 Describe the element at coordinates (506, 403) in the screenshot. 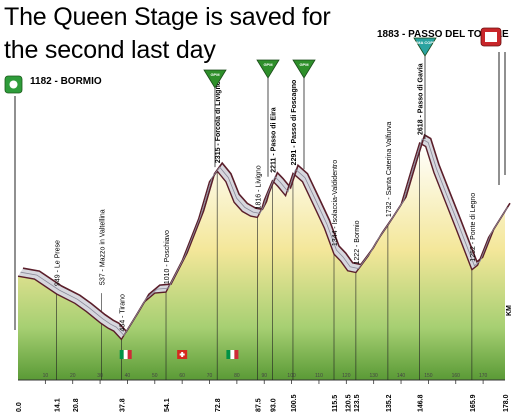

I see `km-label: 178.0` at that location.